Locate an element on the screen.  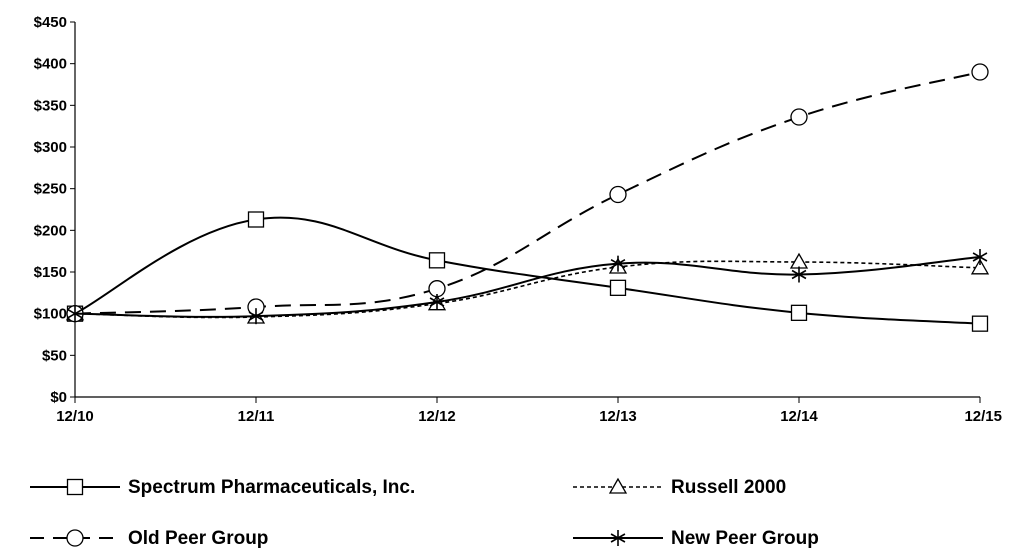
x-tick-label: 12/10 is located at coordinates (75, 416).